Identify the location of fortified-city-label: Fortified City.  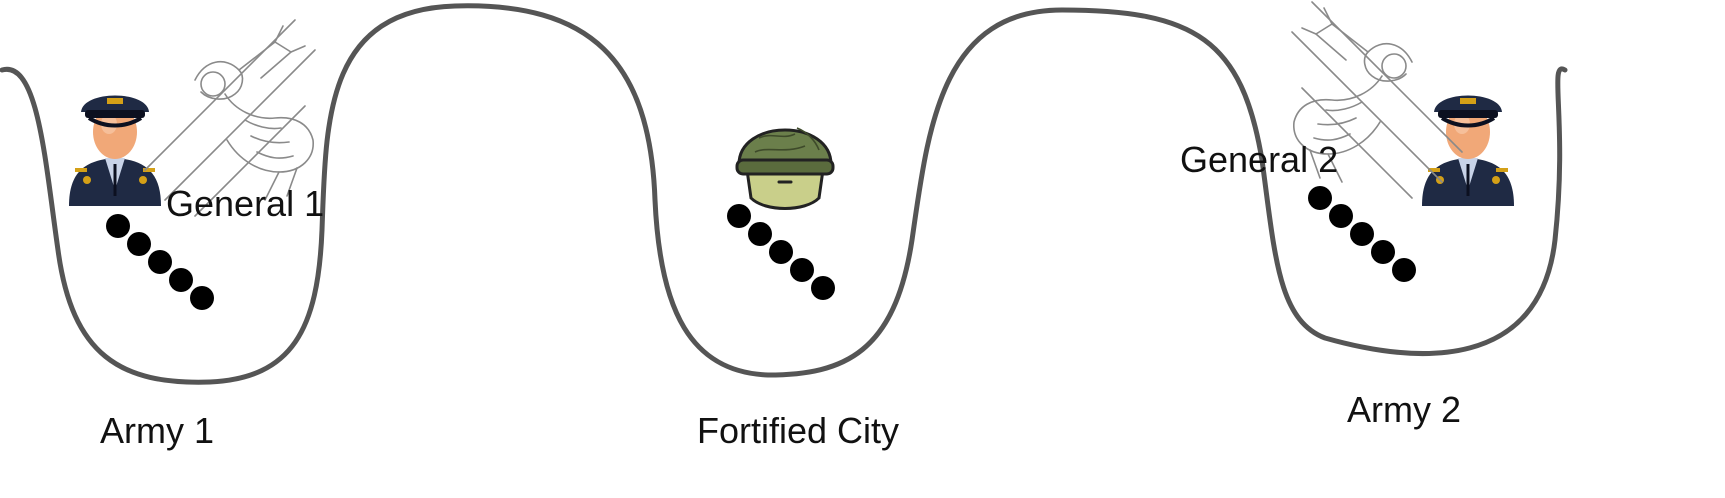
(798, 430).